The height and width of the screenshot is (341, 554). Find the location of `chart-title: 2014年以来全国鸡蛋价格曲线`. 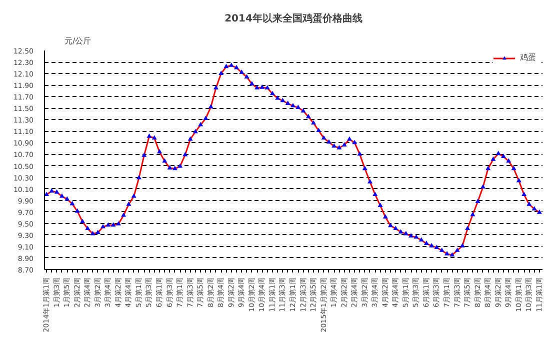

chart-title: 2014年以来全国鸡蛋价格曲线 is located at coordinates (293, 18).